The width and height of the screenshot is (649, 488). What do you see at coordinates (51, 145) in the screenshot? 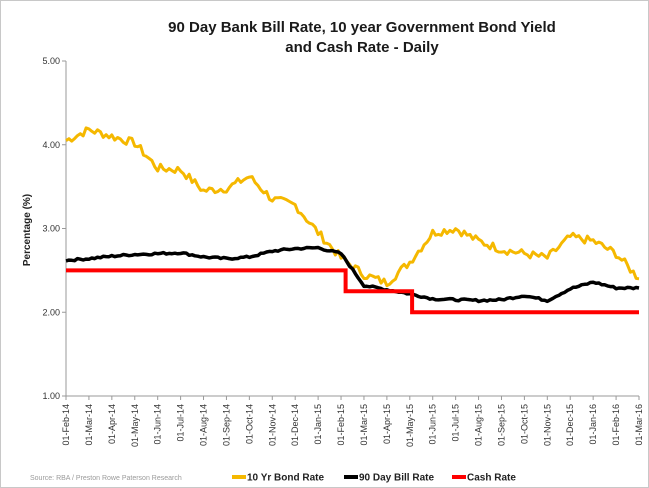
I see `y-tick-label: 4.00` at bounding box center [51, 145].